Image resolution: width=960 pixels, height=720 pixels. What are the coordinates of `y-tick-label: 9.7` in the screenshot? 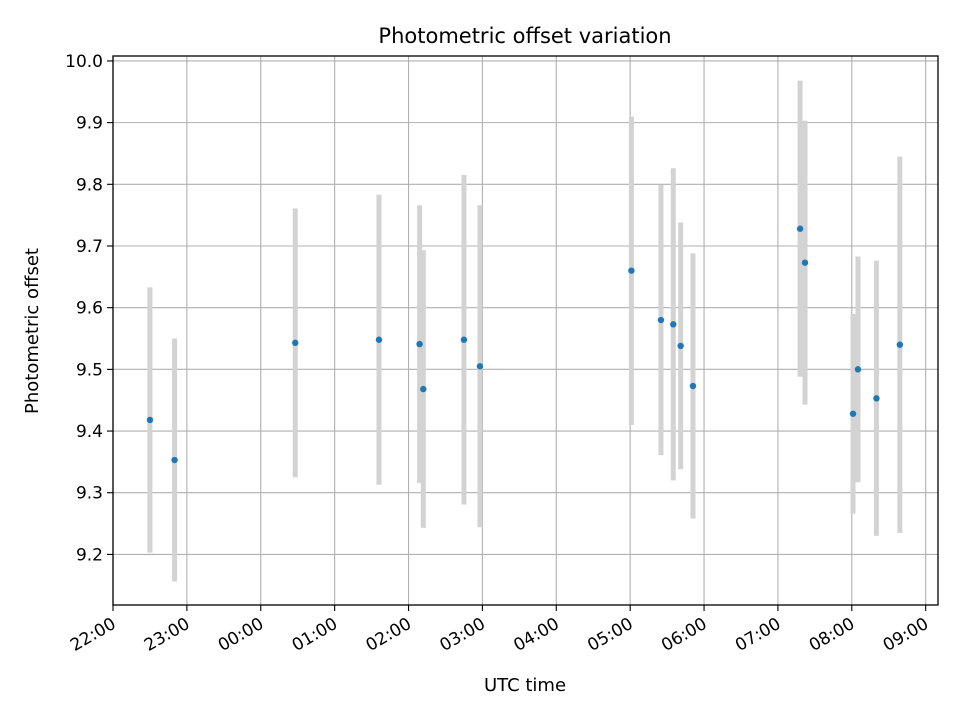 It's located at (89, 247).